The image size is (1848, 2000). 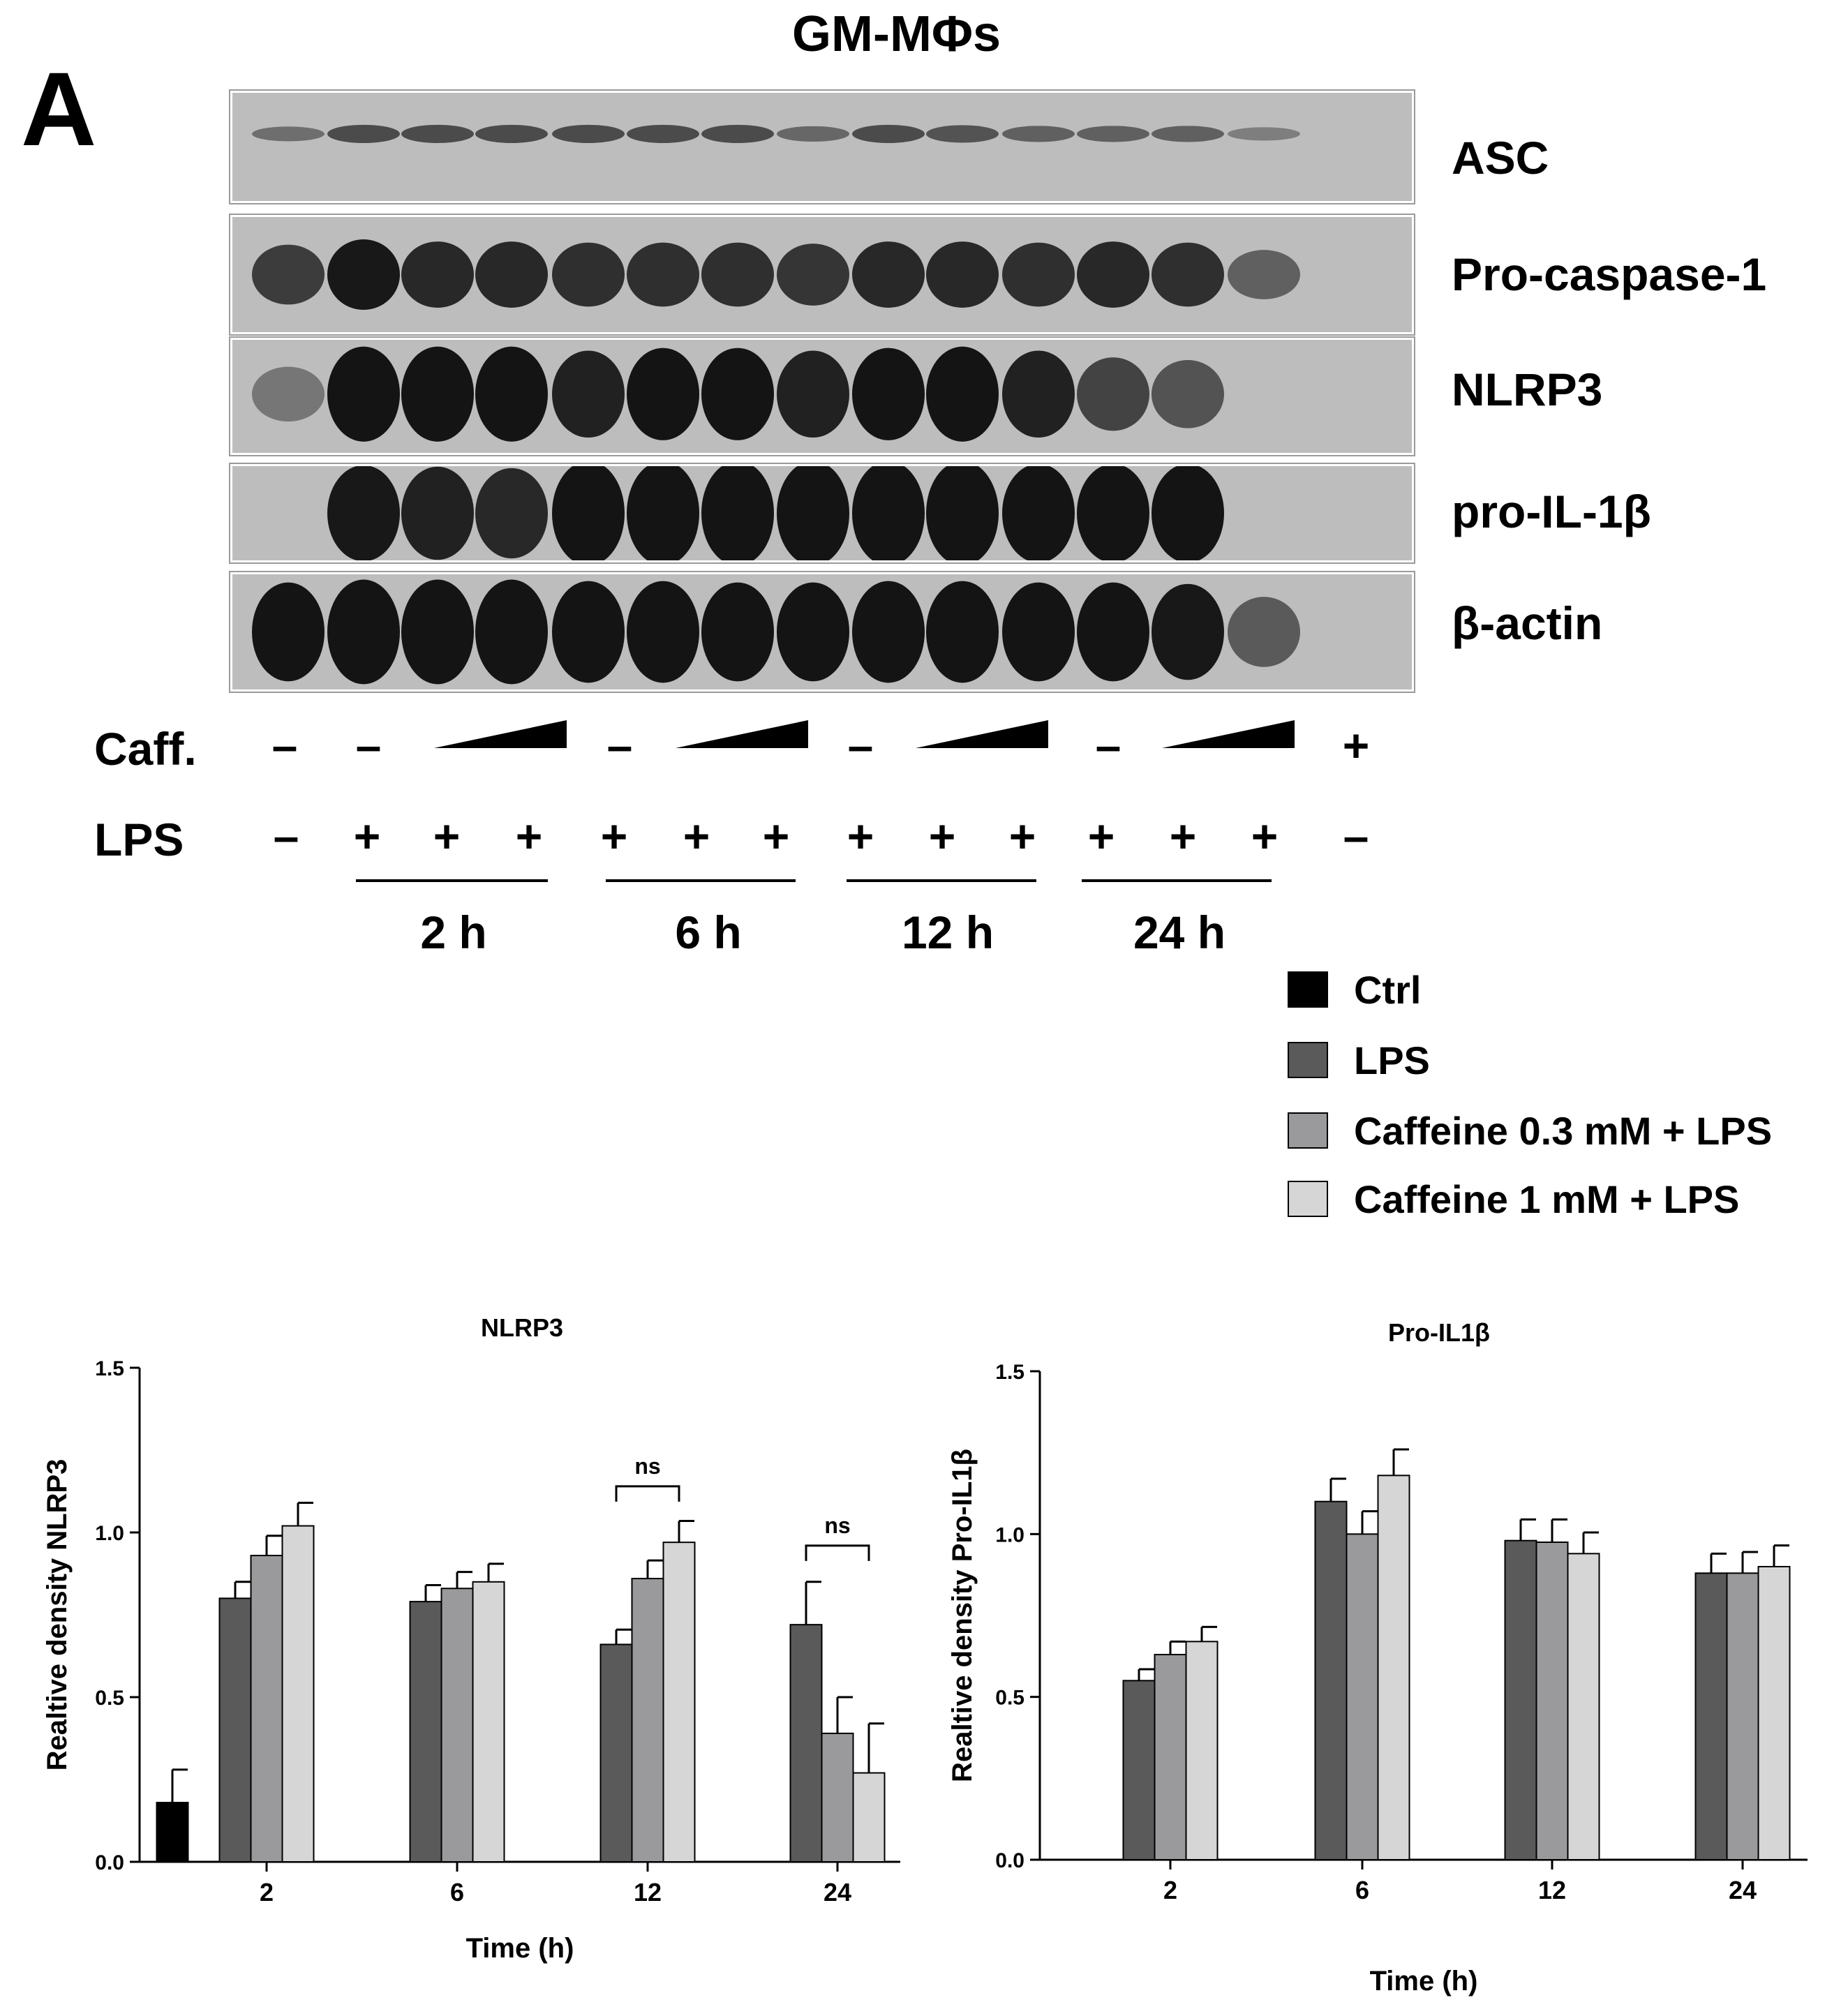 I want to click on y-tick-label: 1.0, so click(x=1009, y=1534).